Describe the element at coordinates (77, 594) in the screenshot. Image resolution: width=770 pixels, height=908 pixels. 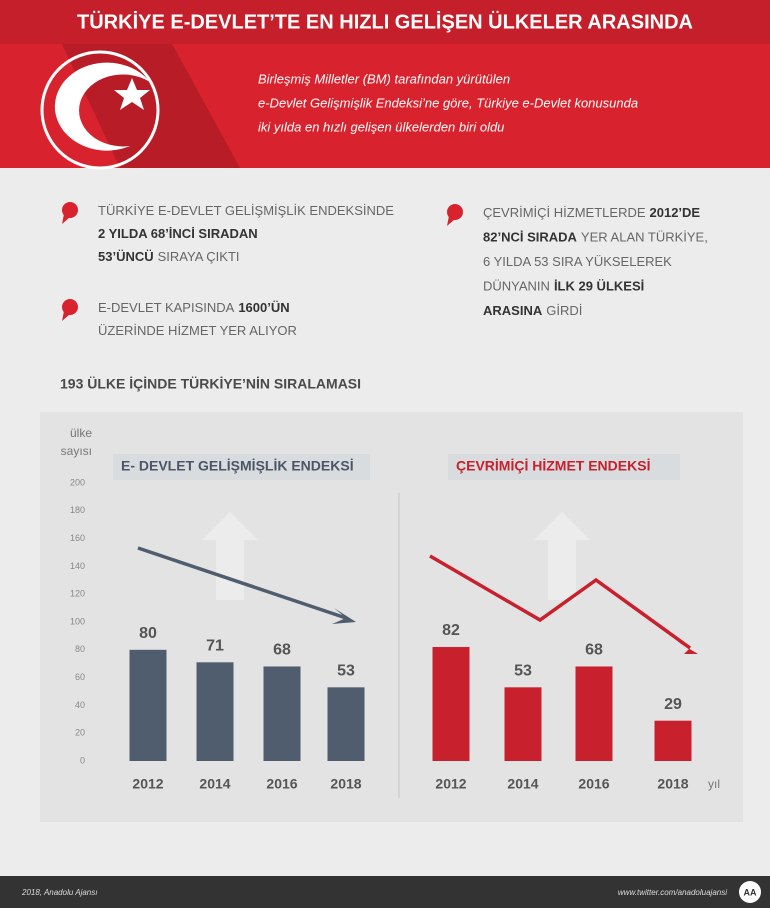
I see `y-tick-label: 120` at that location.